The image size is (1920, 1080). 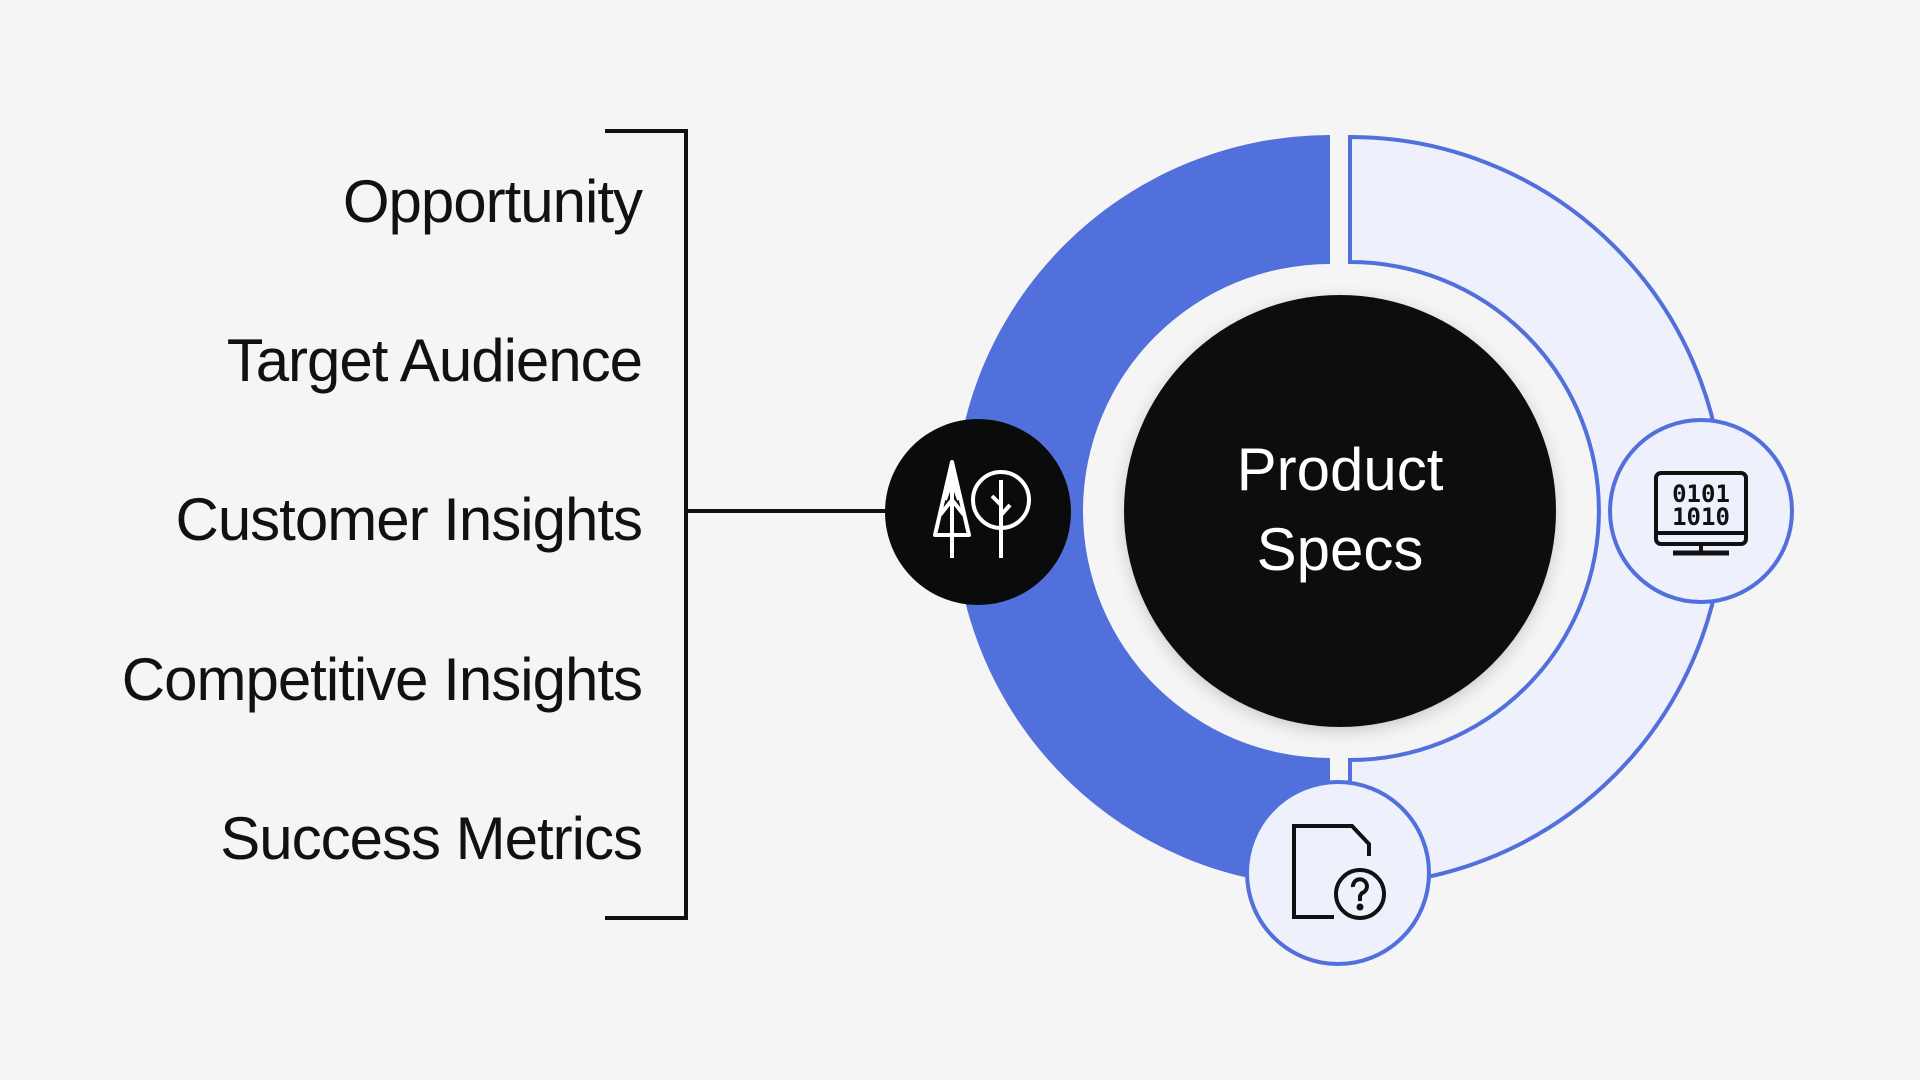 What do you see at coordinates (1701, 494) in the screenshot?
I see `binary-row-1: 0101` at bounding box center [1701, 494].